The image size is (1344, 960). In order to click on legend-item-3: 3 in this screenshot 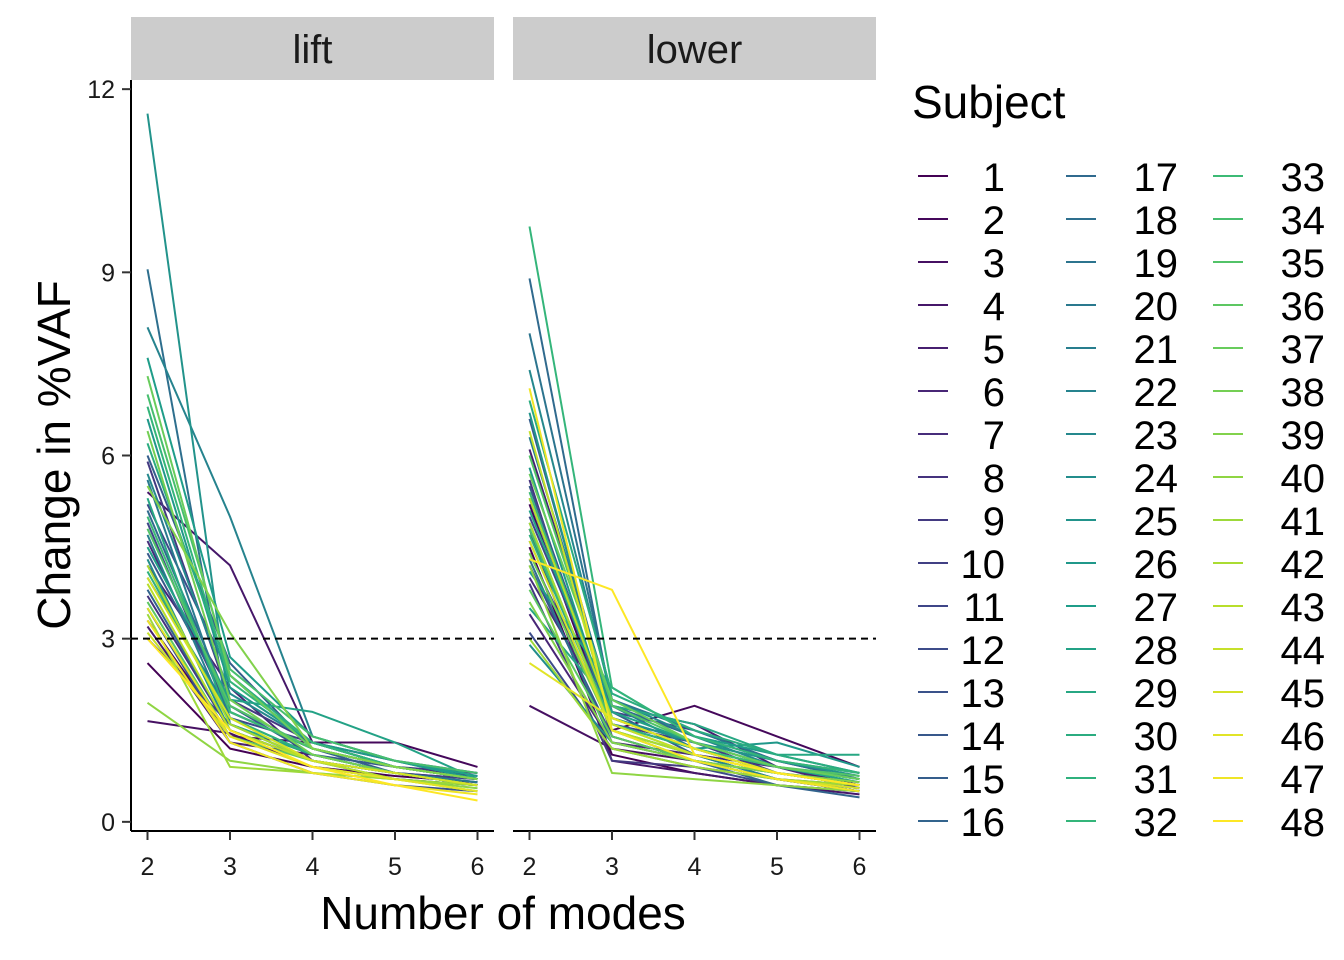, I will do `click(961, 264)`.